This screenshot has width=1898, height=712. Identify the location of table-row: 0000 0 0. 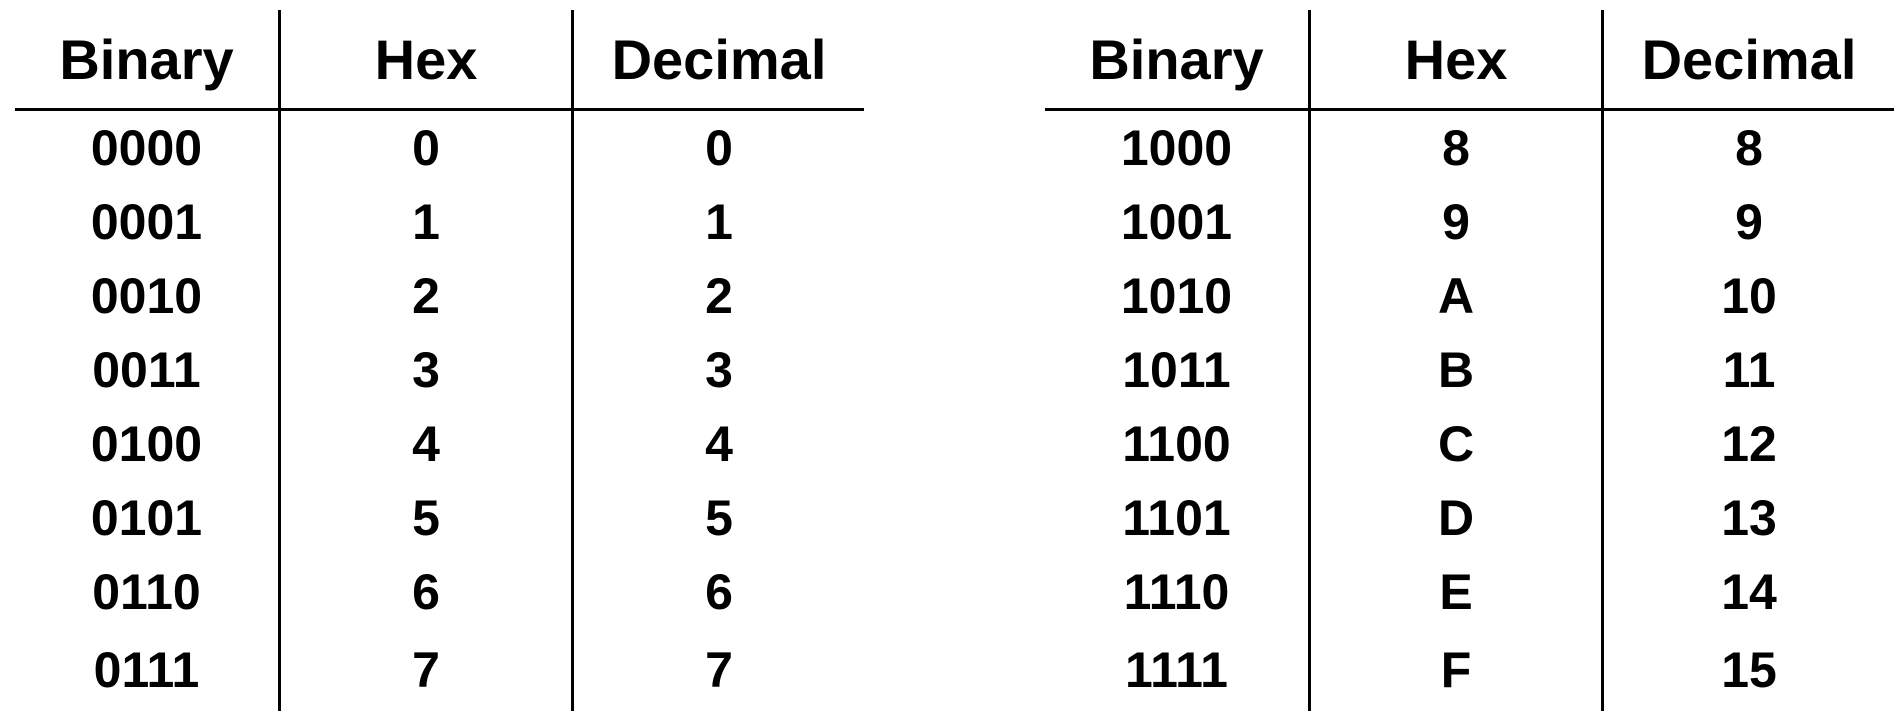
(439, 148).